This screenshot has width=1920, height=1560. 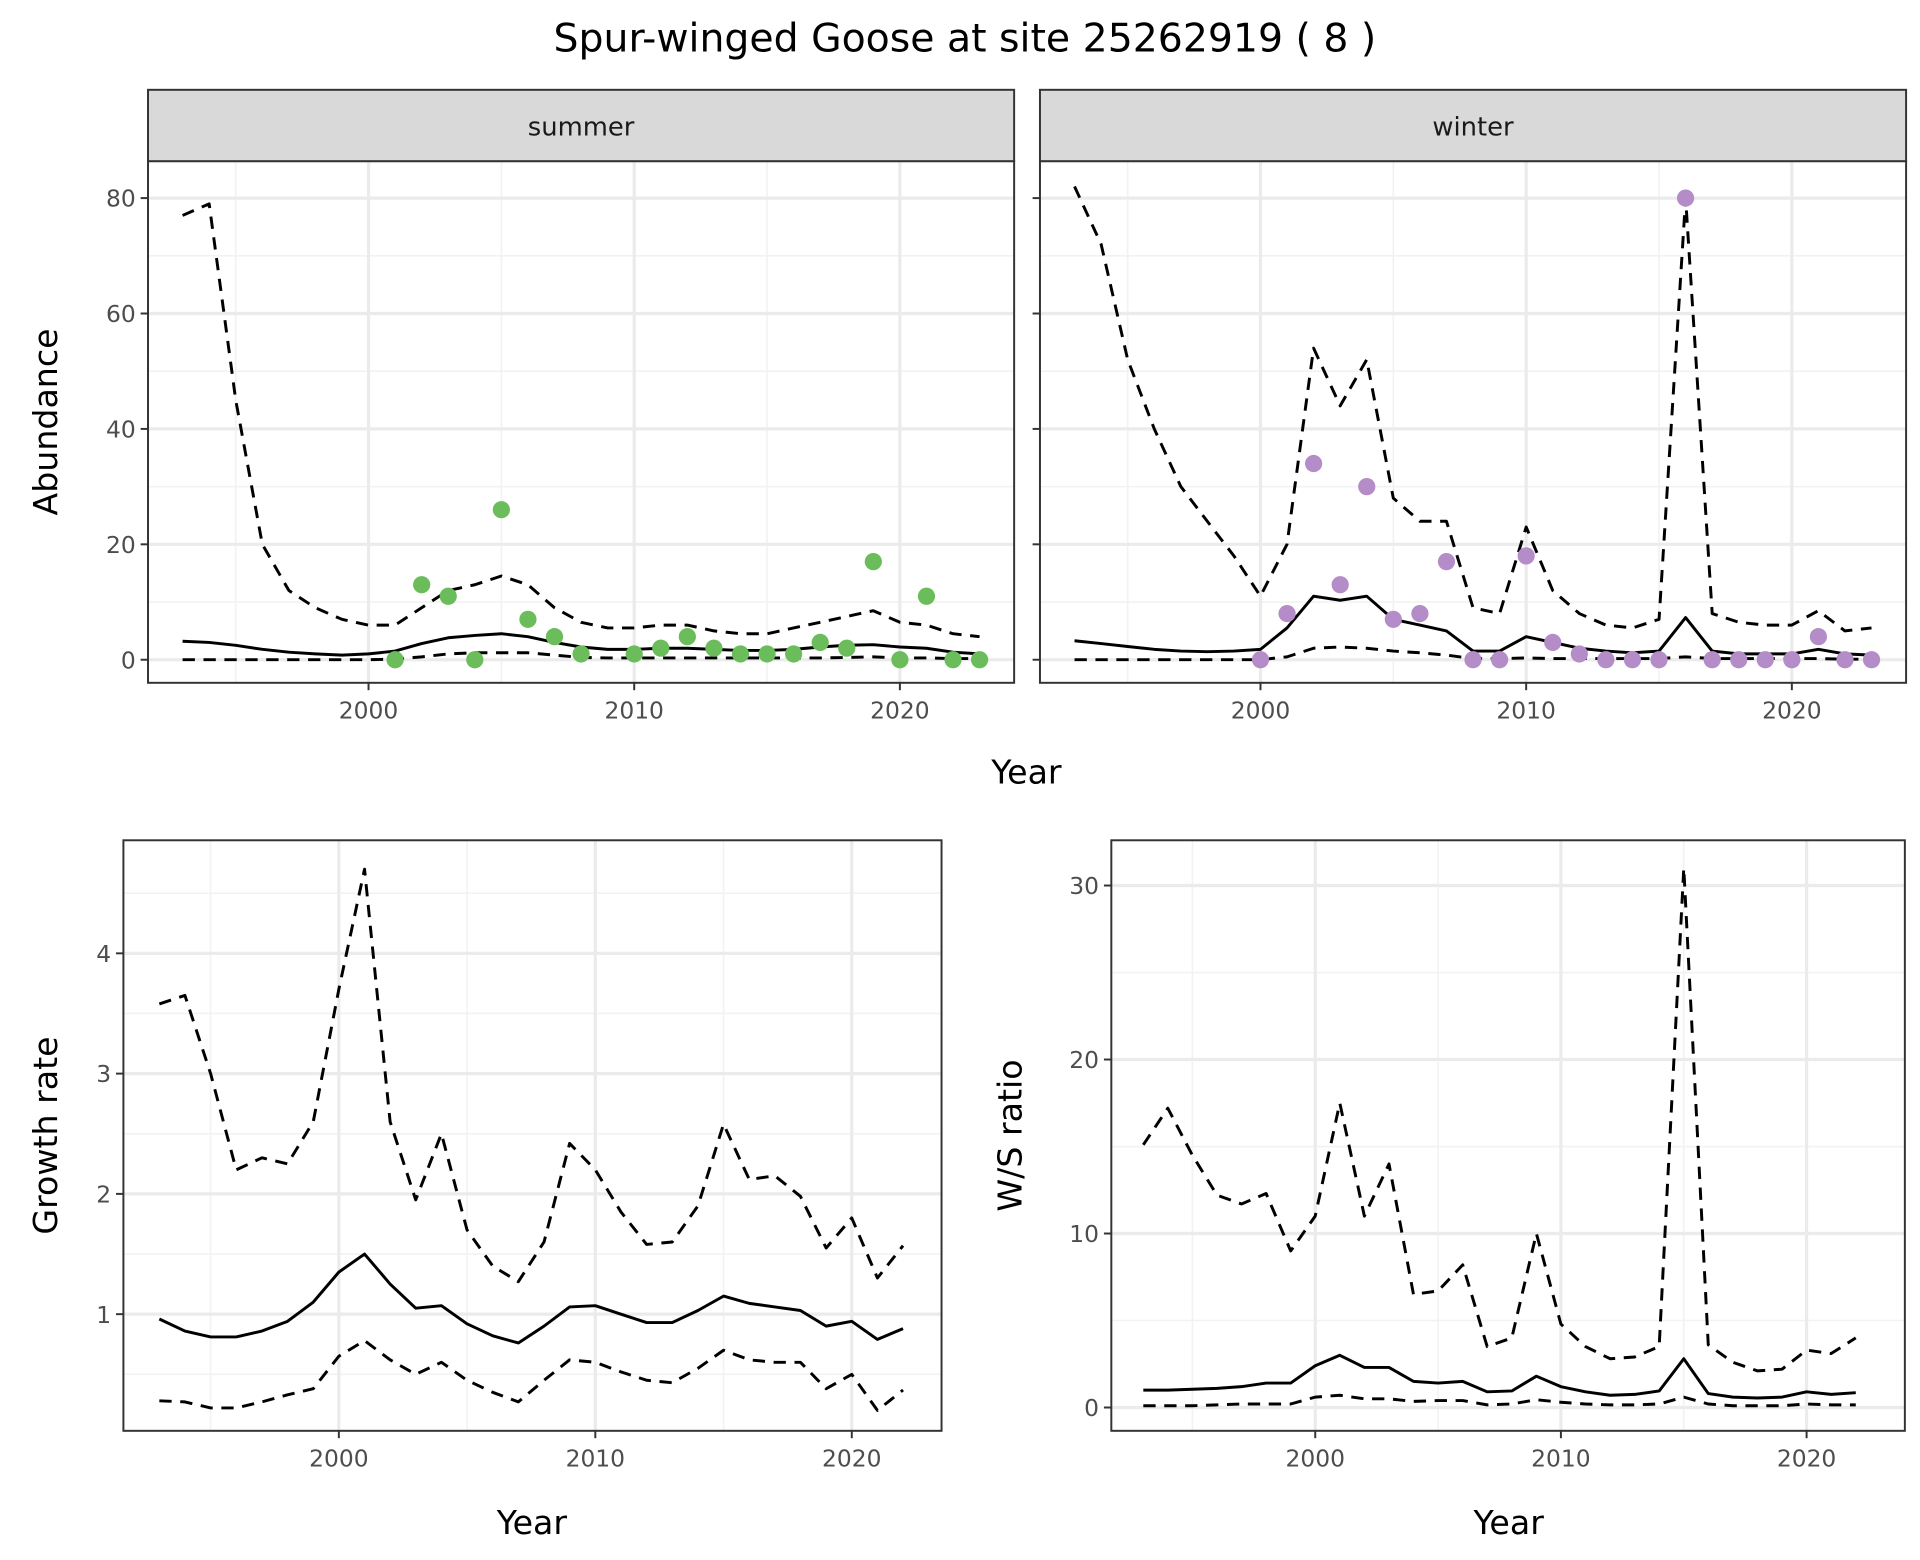 I want to click on y-tick-label: 1, so click(x=103, y=1315).